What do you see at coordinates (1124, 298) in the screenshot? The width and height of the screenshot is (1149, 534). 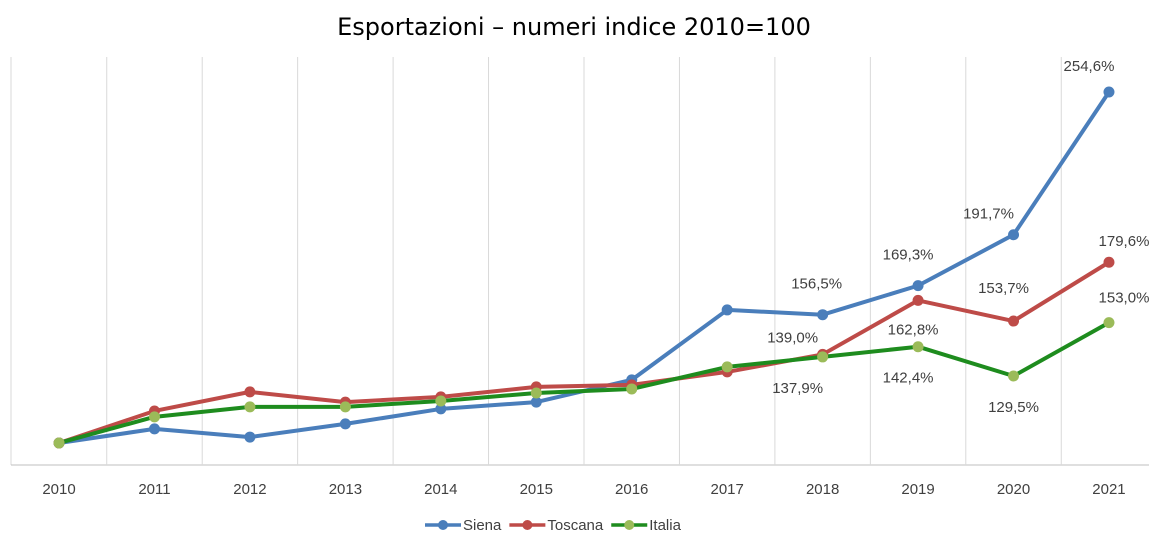 I see `data-label: 153,0%` at bounding box center [1124, 298].